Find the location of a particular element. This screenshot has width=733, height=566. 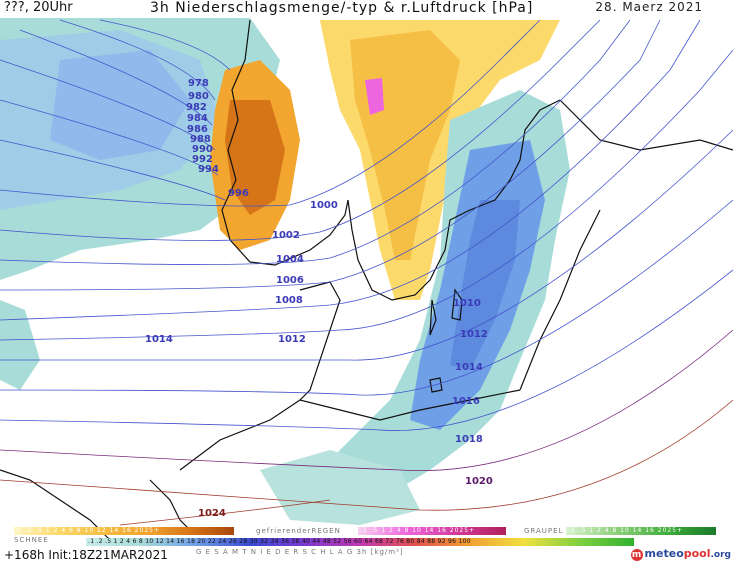

isobar-label: 992 is located at coordinates (202, 159).